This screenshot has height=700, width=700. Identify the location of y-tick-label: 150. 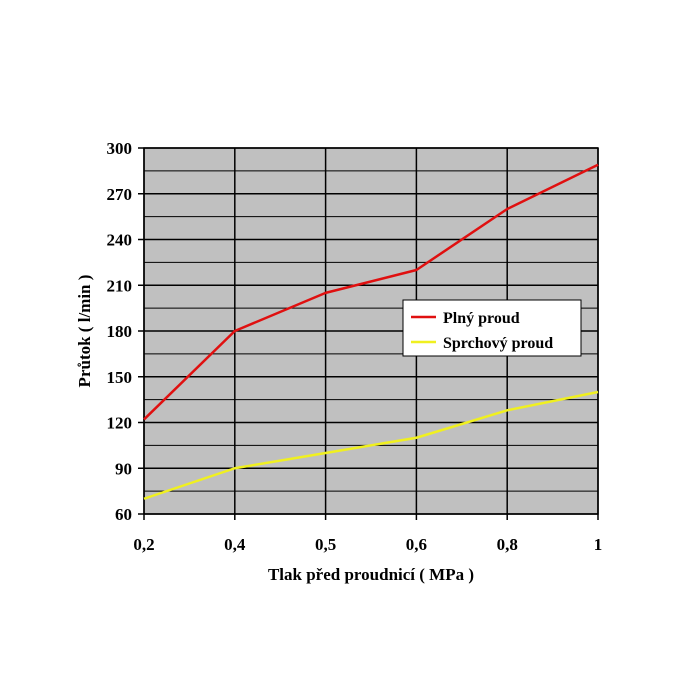
(120, 377).